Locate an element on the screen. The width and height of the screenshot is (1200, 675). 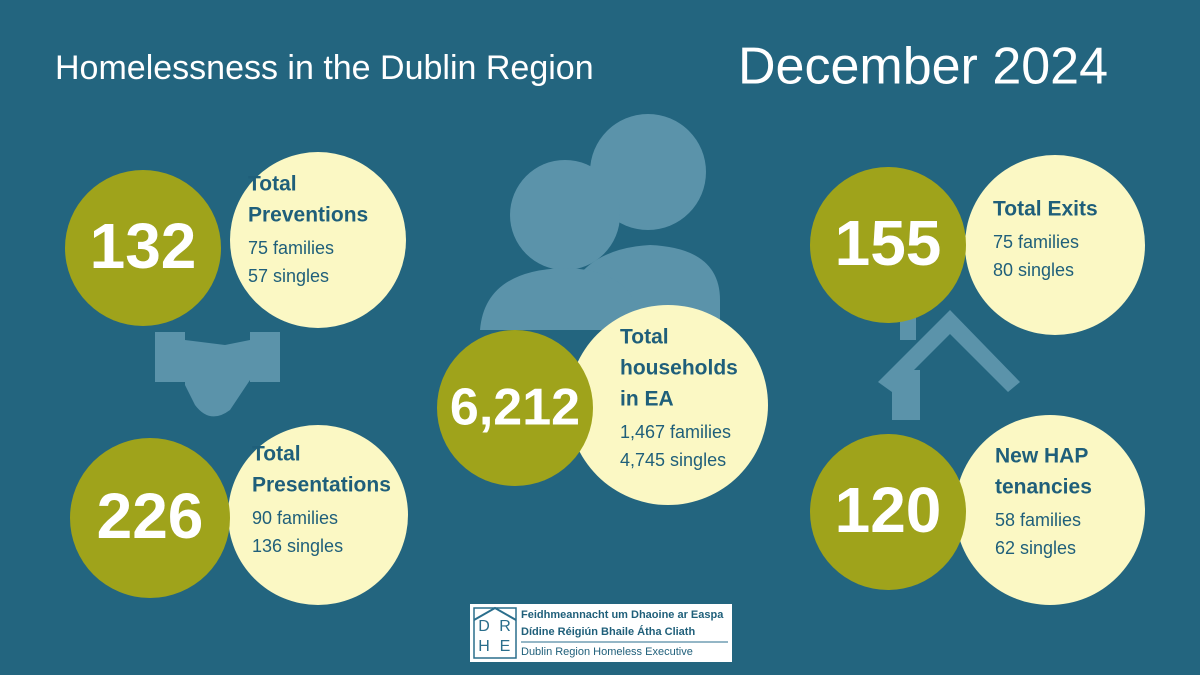
stat-value: 6,212 is located at coordinates (515, 408).